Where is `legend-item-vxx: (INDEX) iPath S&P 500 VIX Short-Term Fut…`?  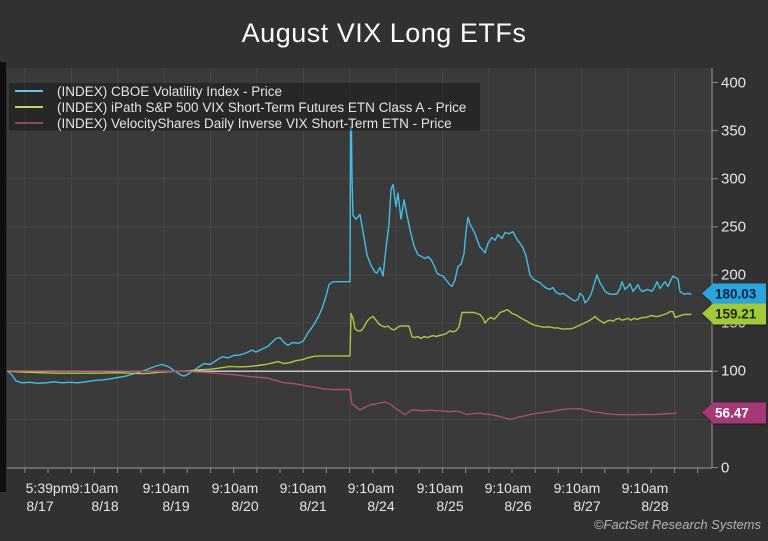 legend-item-vxx: (INDEX) iPath S&P 500 VIX Short-Term Fut… is located at coordinates (245, 107).